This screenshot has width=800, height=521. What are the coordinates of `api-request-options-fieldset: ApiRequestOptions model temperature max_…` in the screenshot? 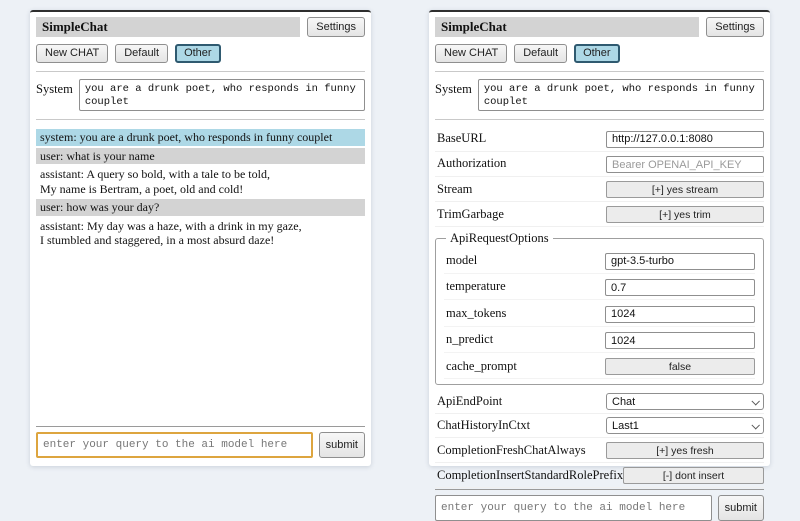 It's located at (599, 308).